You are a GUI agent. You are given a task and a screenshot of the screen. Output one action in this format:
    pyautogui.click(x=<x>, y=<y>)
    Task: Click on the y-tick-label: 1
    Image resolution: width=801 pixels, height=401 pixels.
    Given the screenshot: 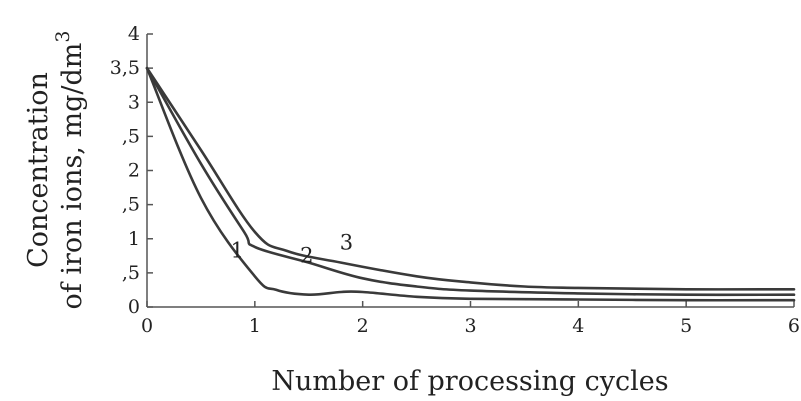 What is the action you would take?
    pyautogui.click(x=134, y=239)
    